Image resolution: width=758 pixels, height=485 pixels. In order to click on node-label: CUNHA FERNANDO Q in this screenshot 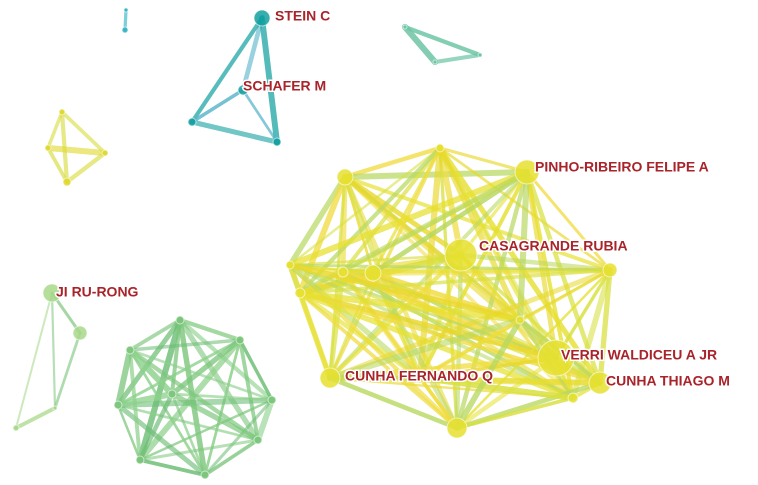, I will do `click(419, 376)`.